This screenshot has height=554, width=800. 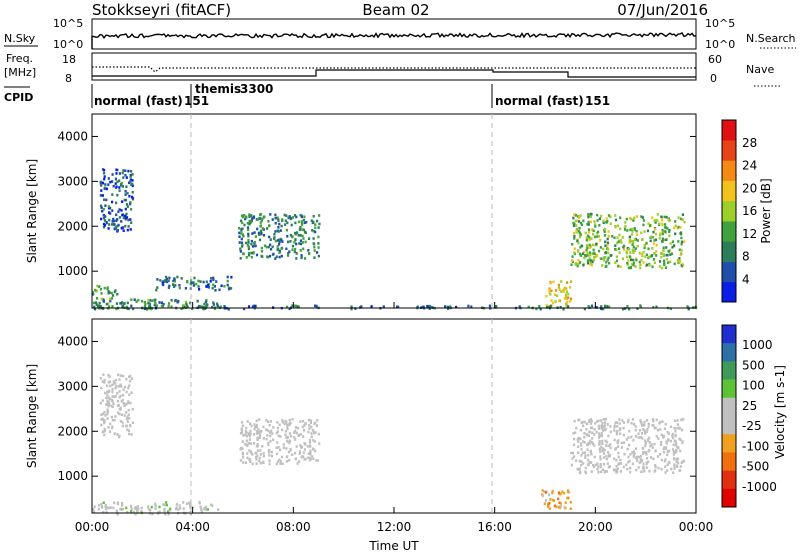 I want to click on power-colorbar-segment, so click(x=729, y=211).